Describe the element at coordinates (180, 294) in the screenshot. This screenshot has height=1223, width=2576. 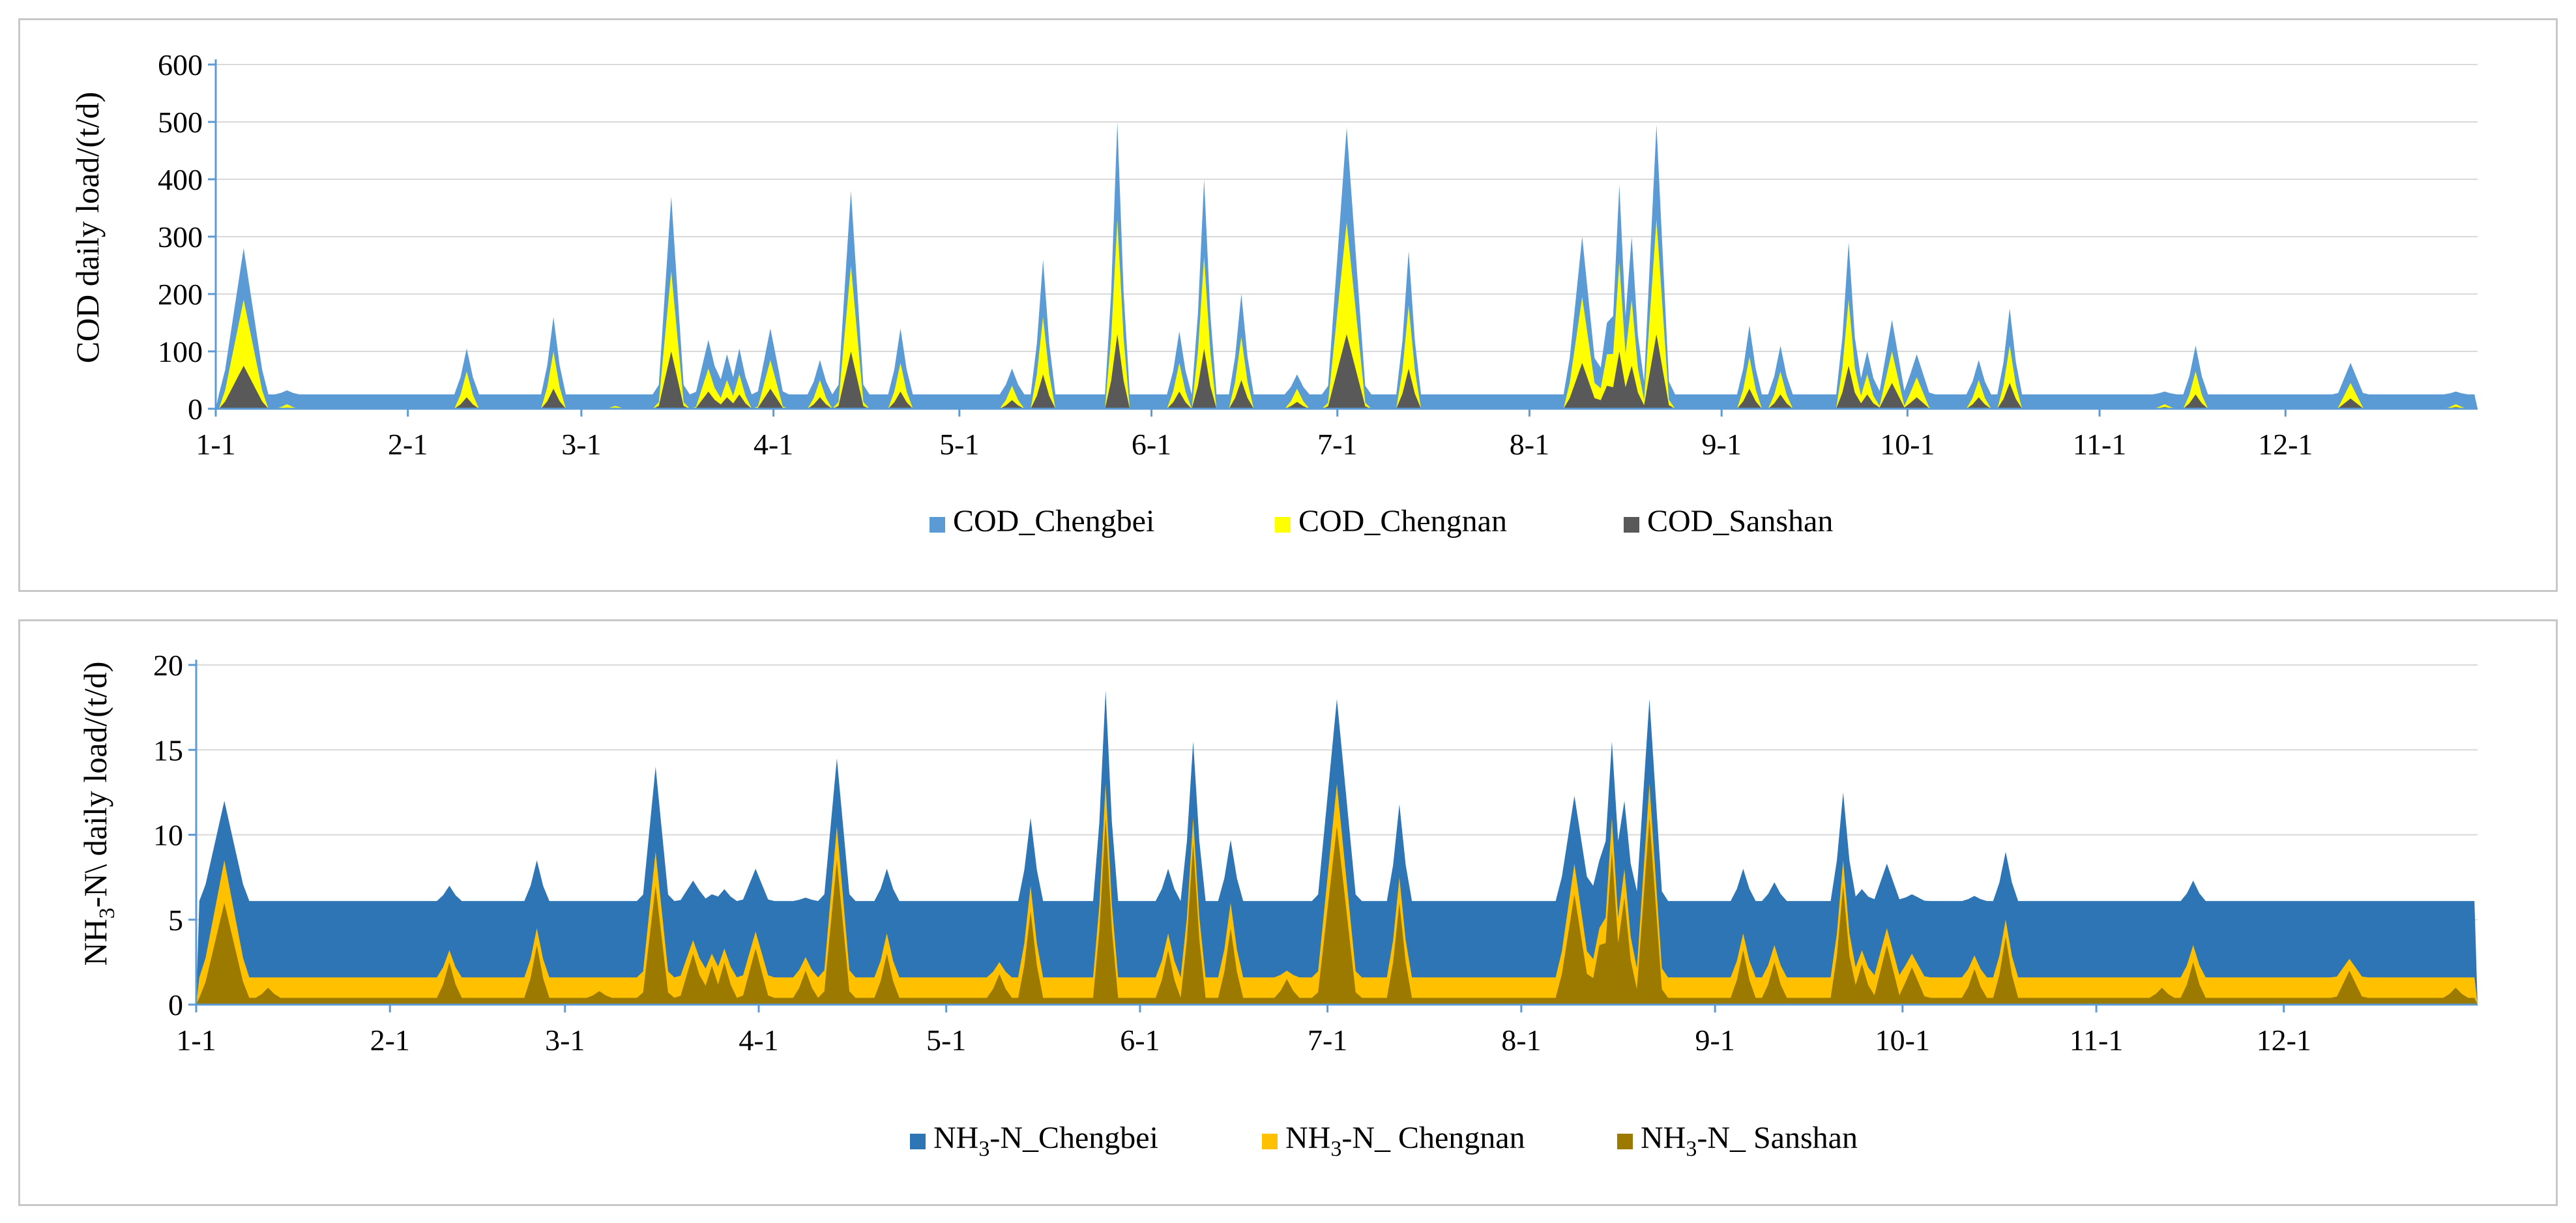
I see `y-tick-label: 200` at that location.